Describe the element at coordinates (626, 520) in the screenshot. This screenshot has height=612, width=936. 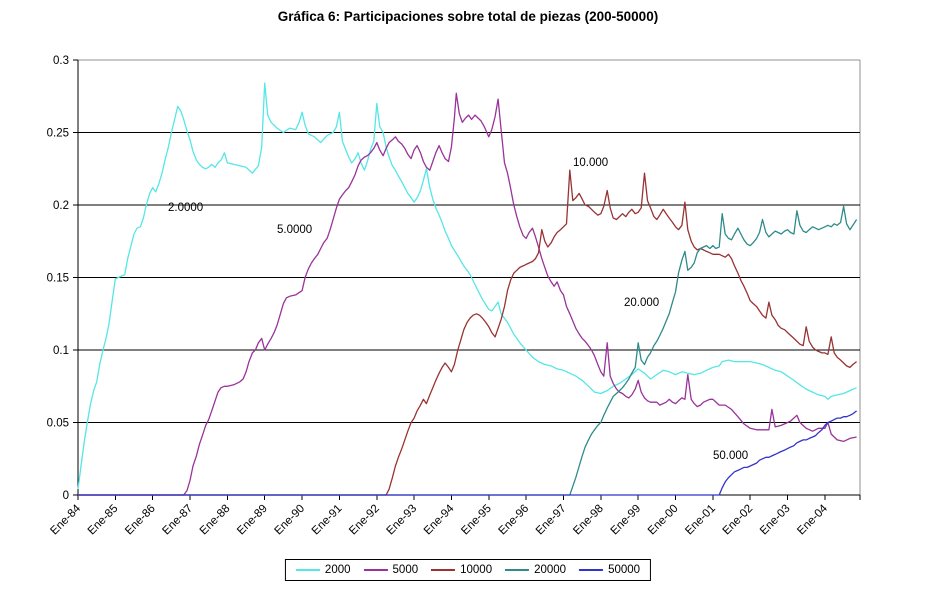
I see `x-tick-label: Ene-99` at that location.